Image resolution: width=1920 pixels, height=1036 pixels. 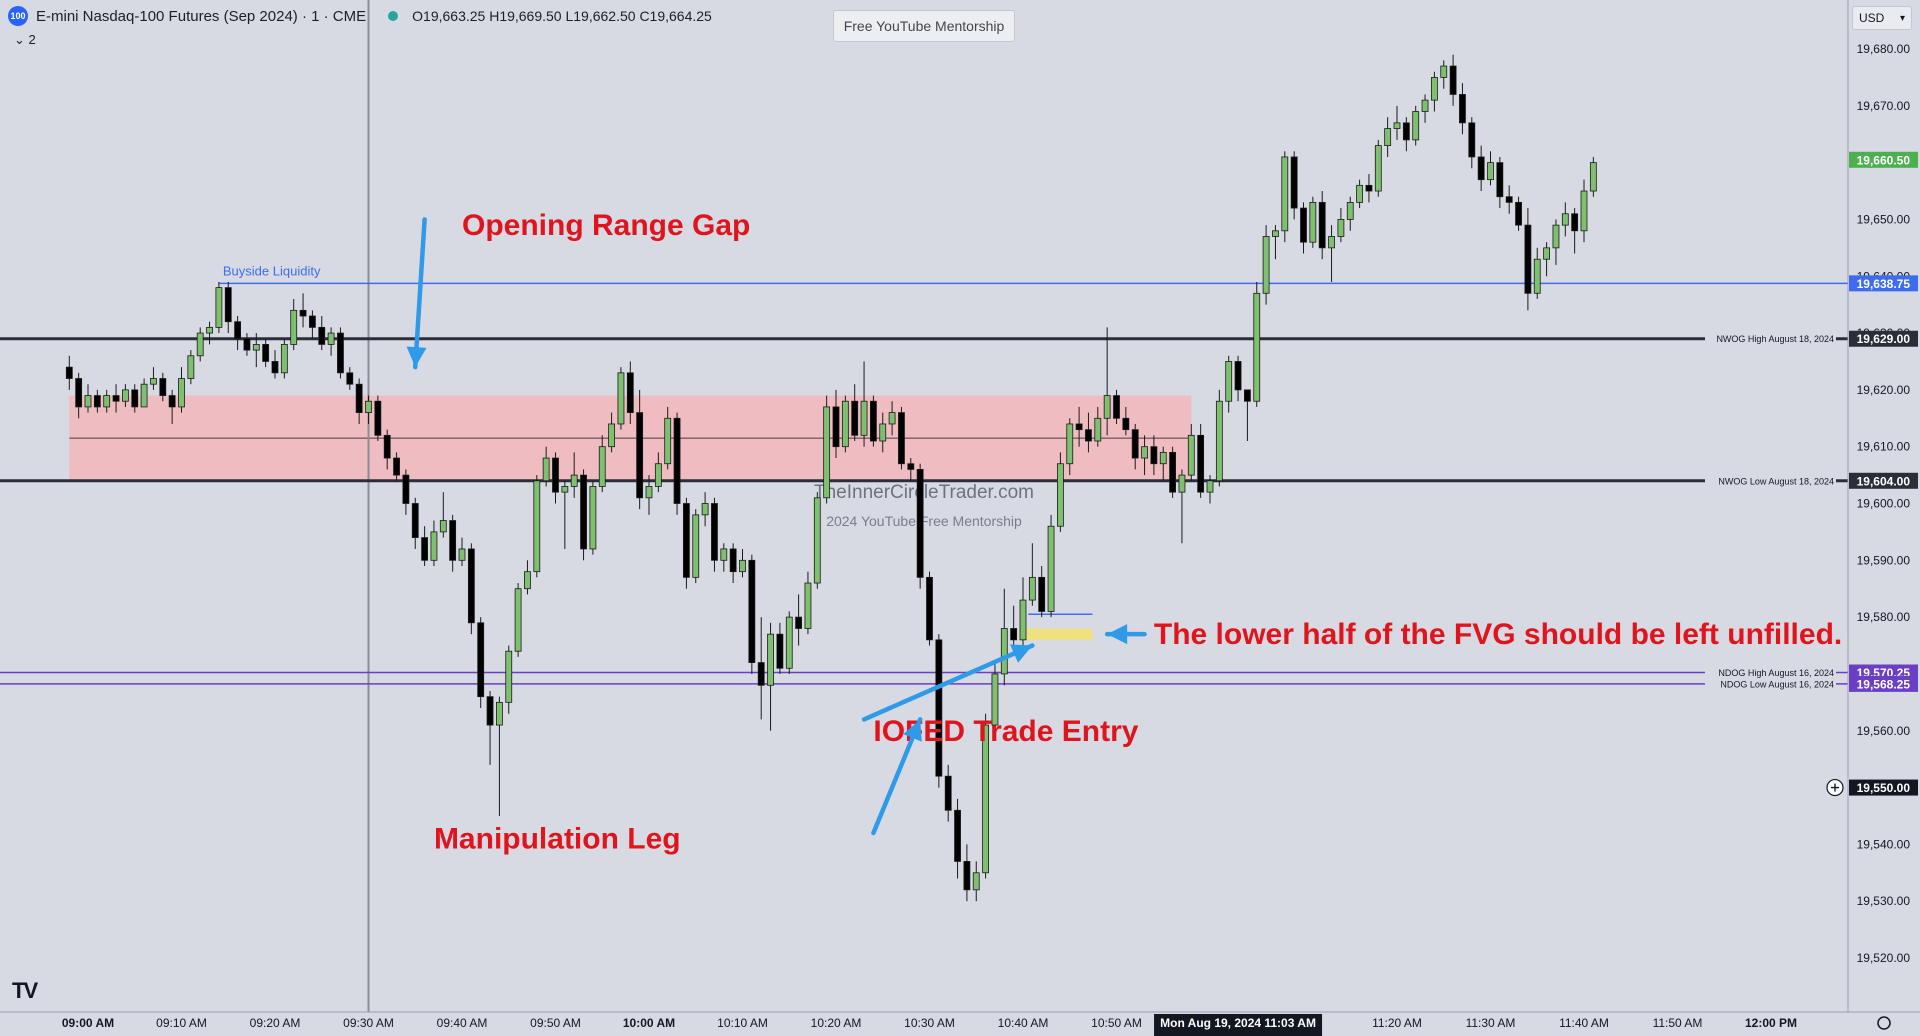 What do you see at coordinates (25, 990) in the screenshot?
I see `tradingview-logo-icon: TV` at bounding box center [25, 990].